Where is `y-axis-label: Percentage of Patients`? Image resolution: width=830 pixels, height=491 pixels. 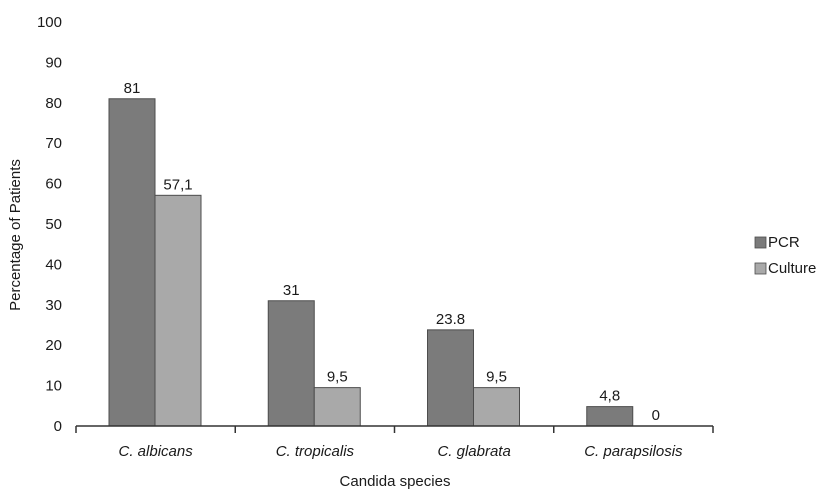
y-axis-label: Percentage of Patients is located at coordinates (15, 235).